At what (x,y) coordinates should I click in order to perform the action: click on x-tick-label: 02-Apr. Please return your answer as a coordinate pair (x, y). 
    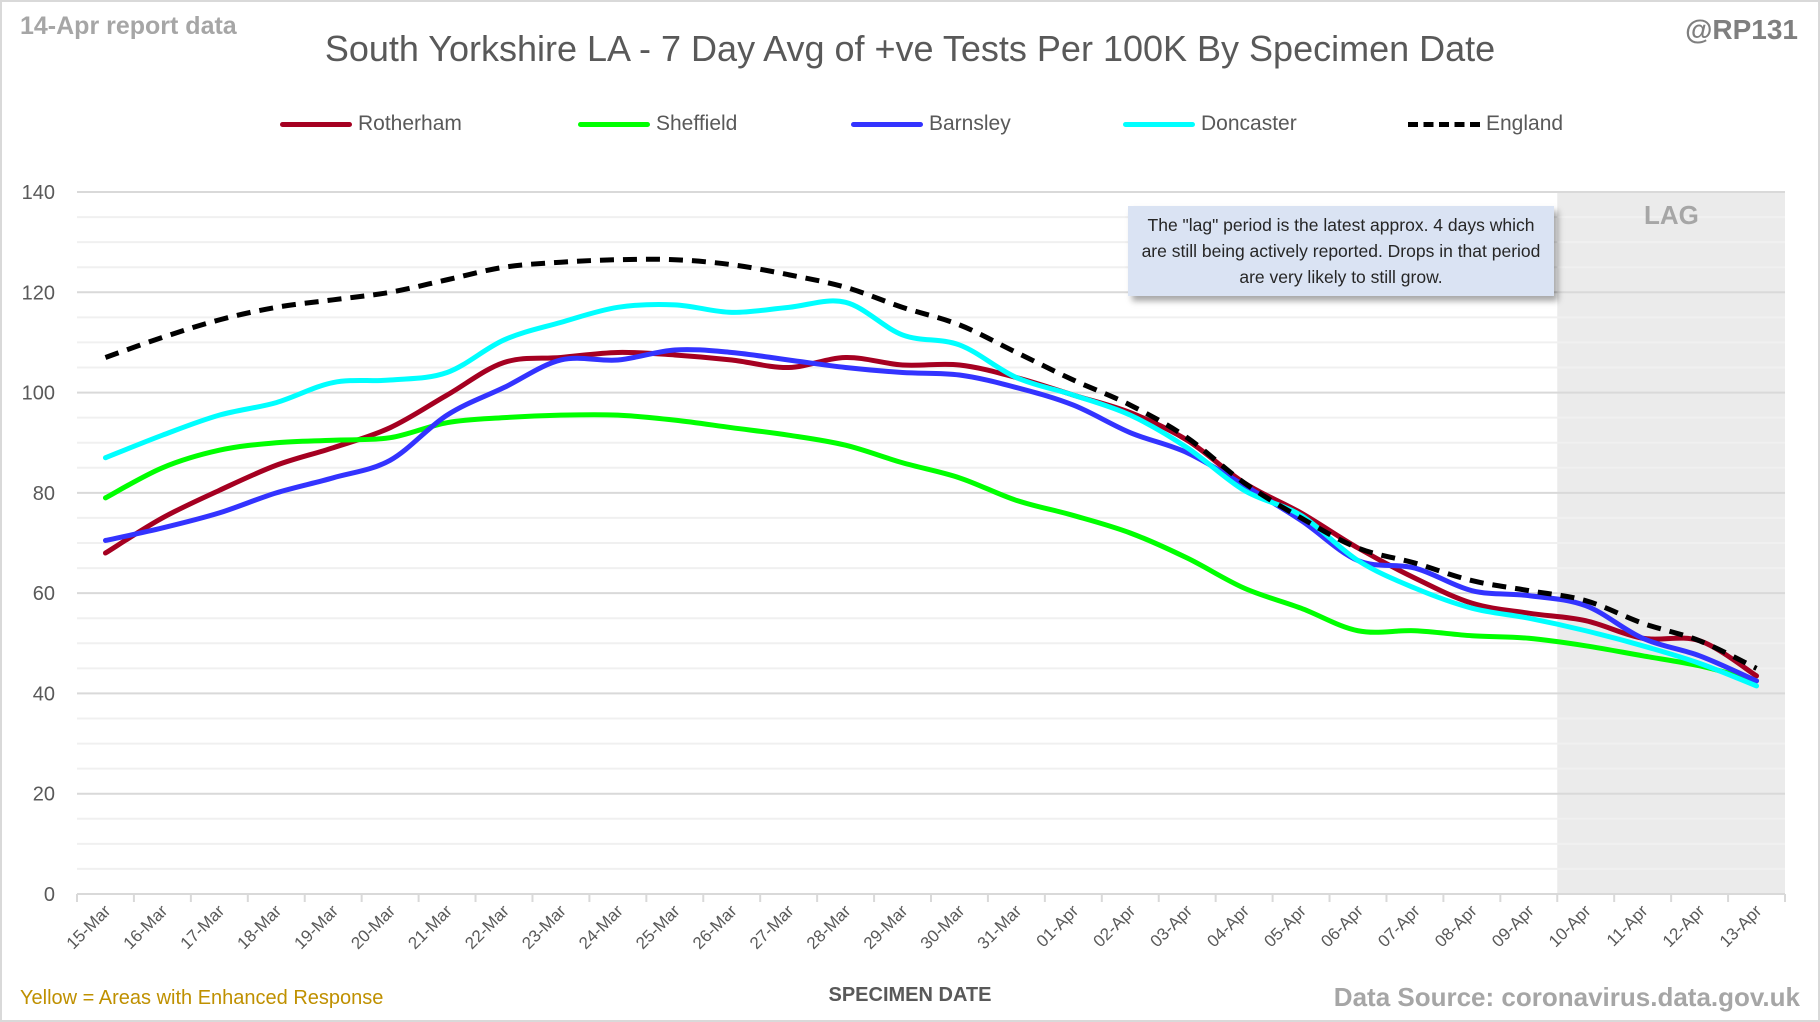
    Looking at the image, I should click on (1115, 926).